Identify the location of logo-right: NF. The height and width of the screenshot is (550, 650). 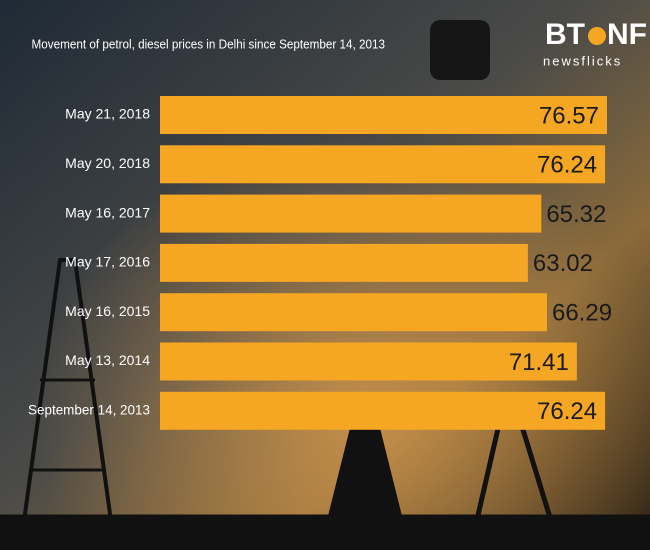
(627, 34).